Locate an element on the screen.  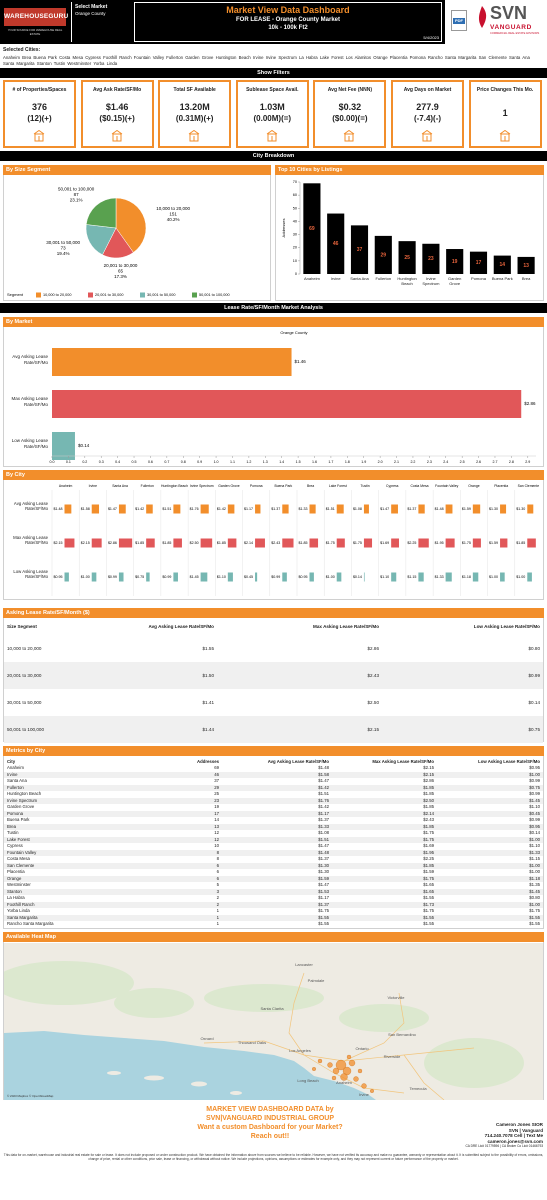
column-label: Placentia is located at coordinates (501, 486).